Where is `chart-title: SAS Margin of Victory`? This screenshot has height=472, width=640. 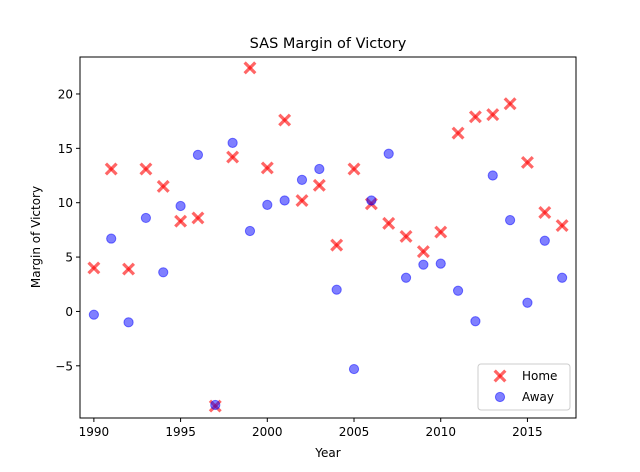
chart-title: SAS Margin of Victory is located at coordinates (328, 44).